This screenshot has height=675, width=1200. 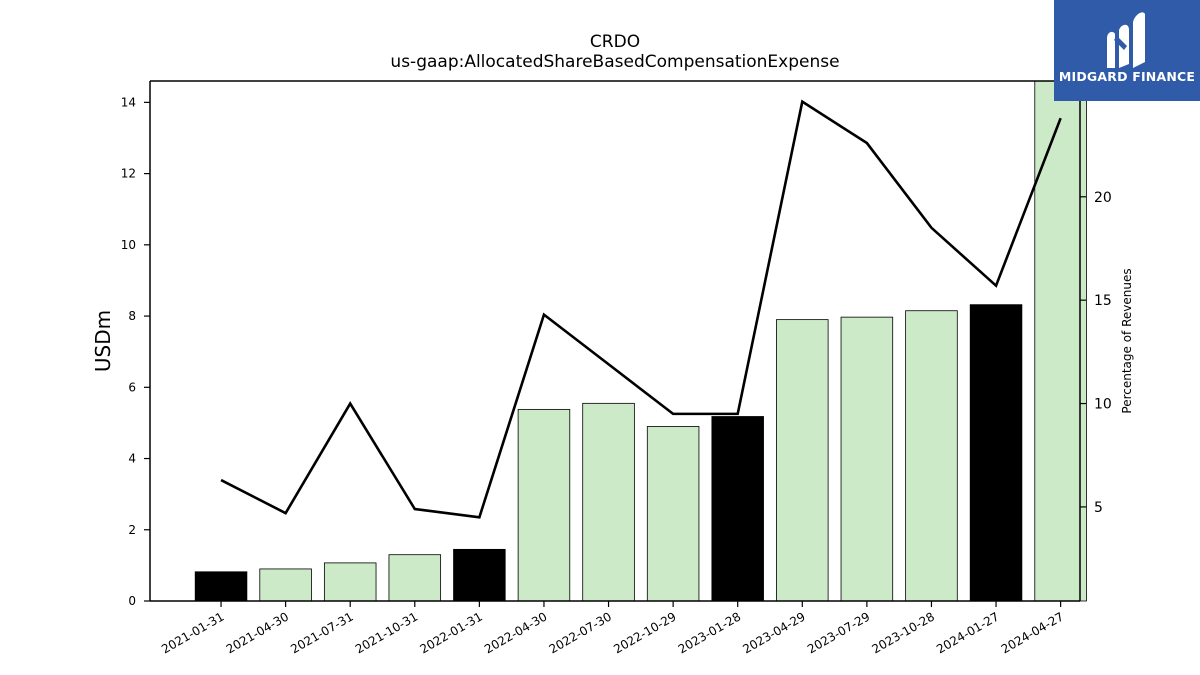 I want to click on x-tick-label: 2021-10-31, so click(x=386, y=632).